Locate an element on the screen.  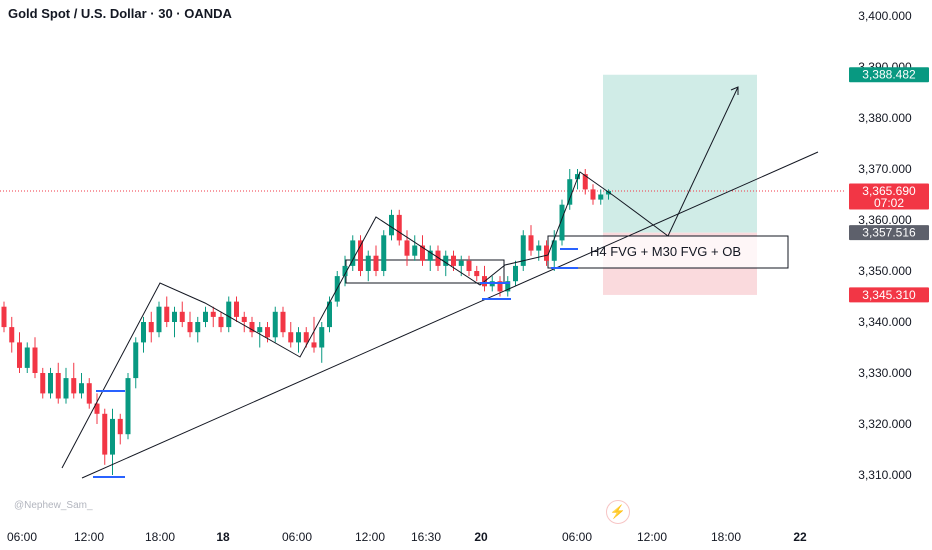
price-tag-label: 3,388.482 is located at coordinates (889, 75).